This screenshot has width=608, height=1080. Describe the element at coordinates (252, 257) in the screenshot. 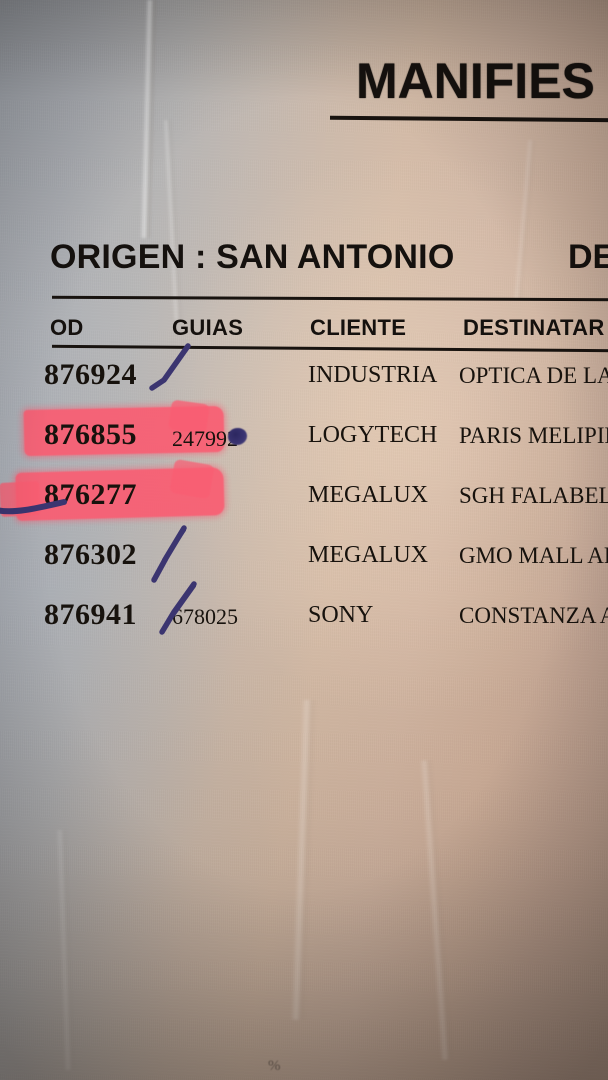

I see `origin-label: ORIGEN : SAN ANTONIO` at that location.